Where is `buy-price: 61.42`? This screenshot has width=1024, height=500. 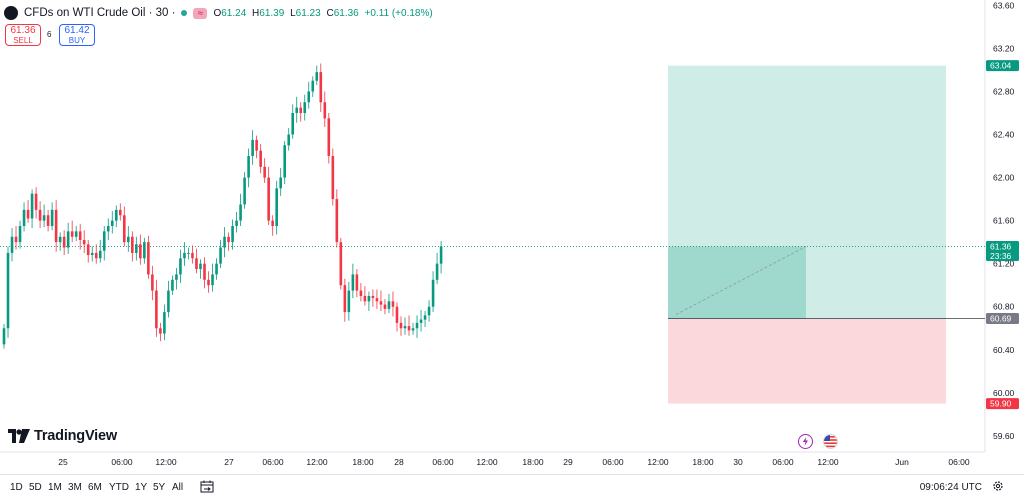
buy-price: 61.42 is located at coordinates (77, 30).